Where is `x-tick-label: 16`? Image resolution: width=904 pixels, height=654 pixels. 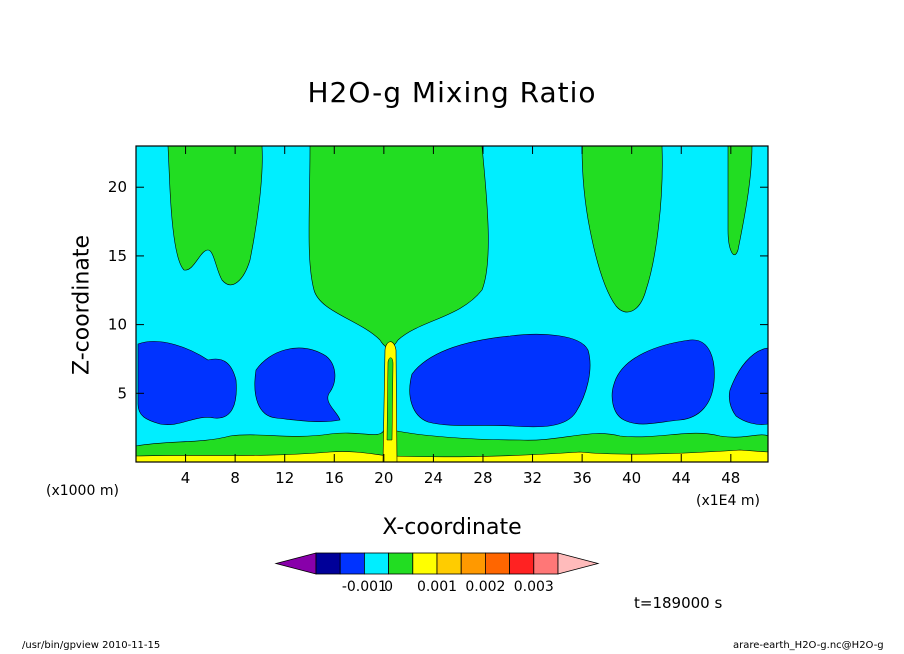
x-tick-label: 16 is located at coordinates (334, 478).